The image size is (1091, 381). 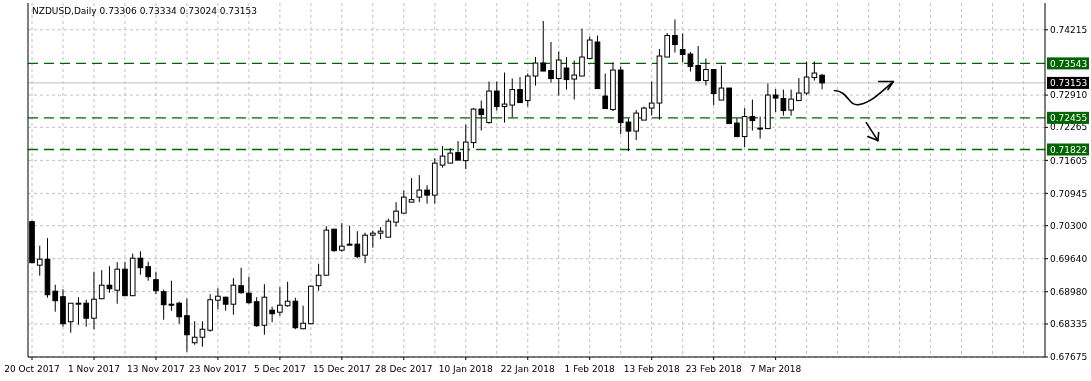 What do you see at coordinates (1069, 95) in the screenshot?
I see `y-tick-label: 0.72910` at bounding box center [1069, 95].